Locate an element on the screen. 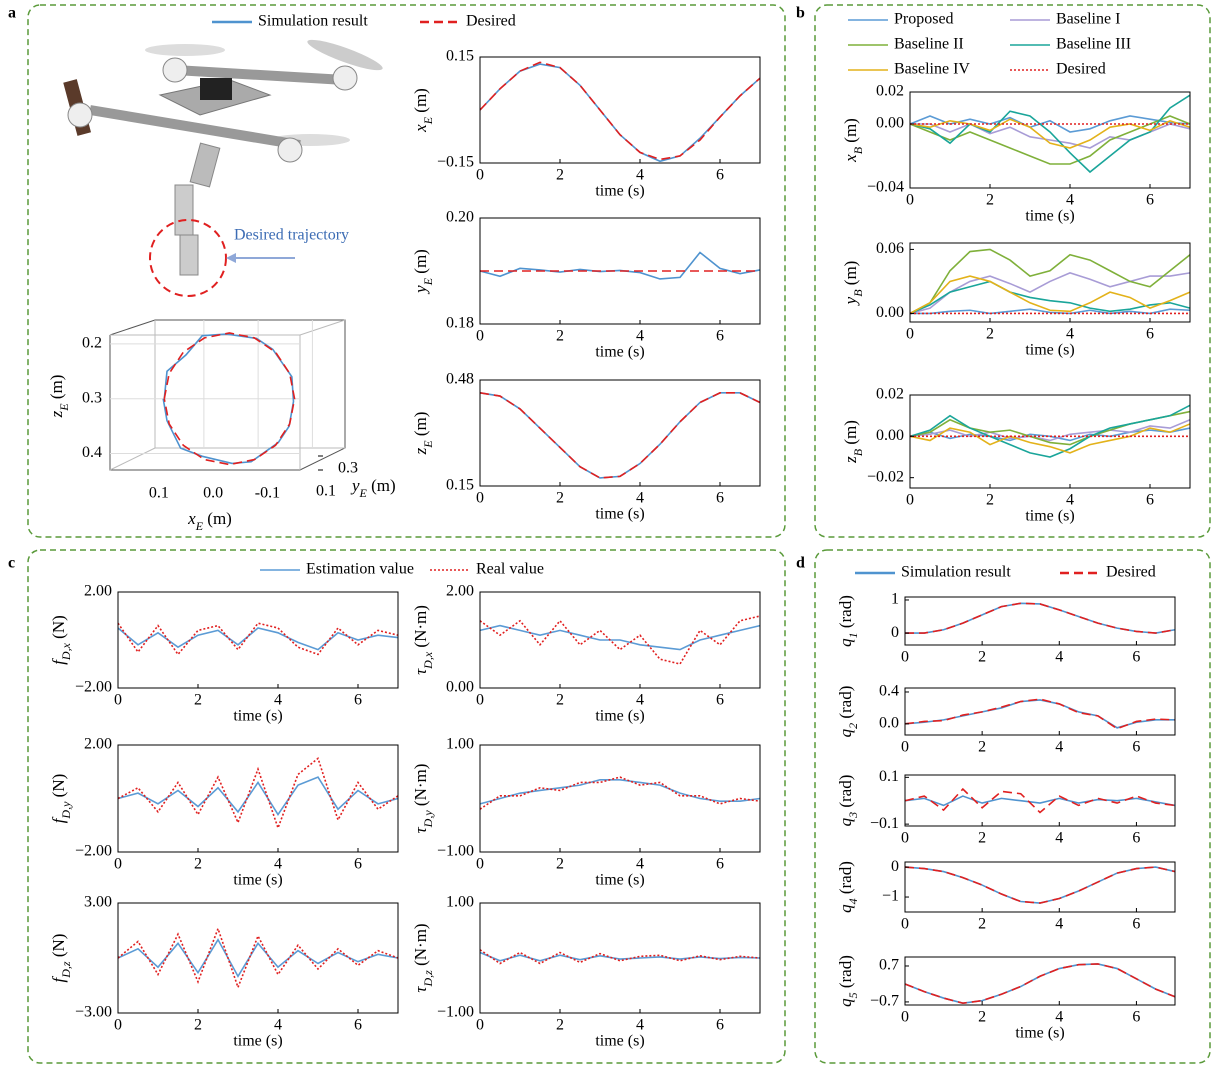 The width and height of the screenshot is (1216, 1068). axis-label: fD,z (N) is located at coordinates (61, 958).